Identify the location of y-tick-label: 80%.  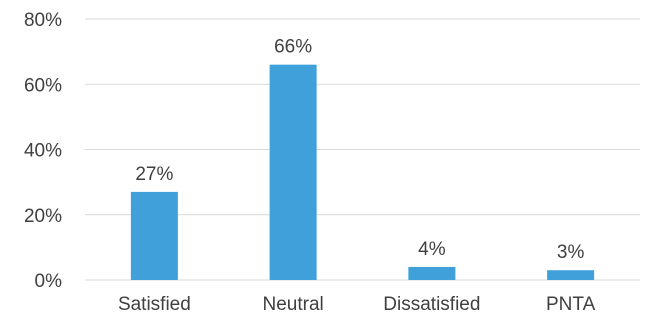
(43, 20).